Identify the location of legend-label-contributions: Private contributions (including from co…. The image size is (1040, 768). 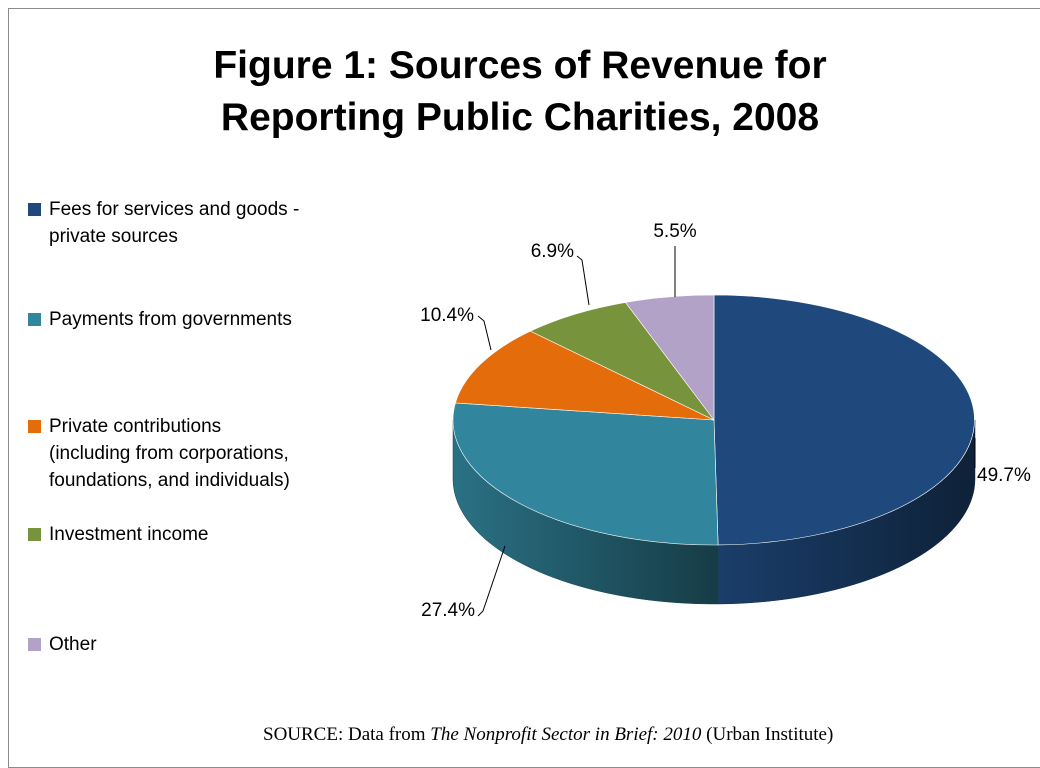
(214, 453).